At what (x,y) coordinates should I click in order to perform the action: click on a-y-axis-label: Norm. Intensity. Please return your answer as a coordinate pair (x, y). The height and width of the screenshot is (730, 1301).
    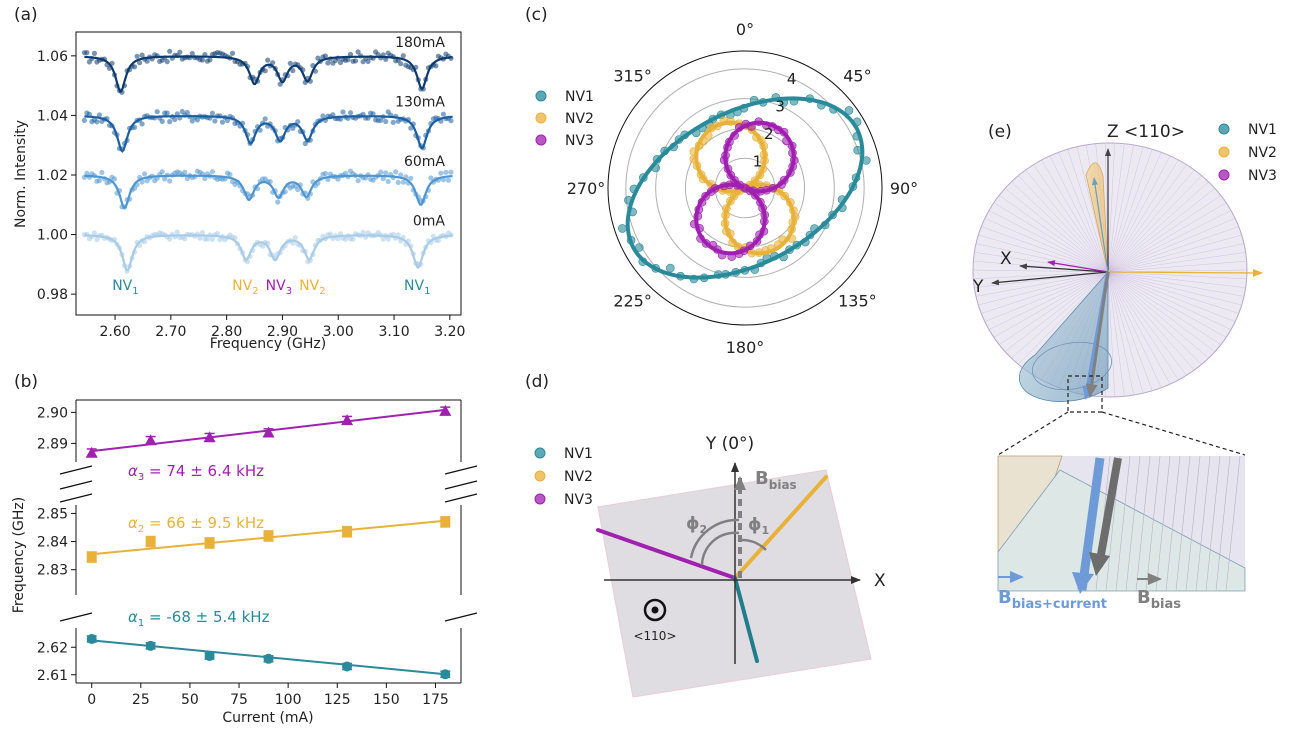
    Looking at the image, I should click on (21, 174).